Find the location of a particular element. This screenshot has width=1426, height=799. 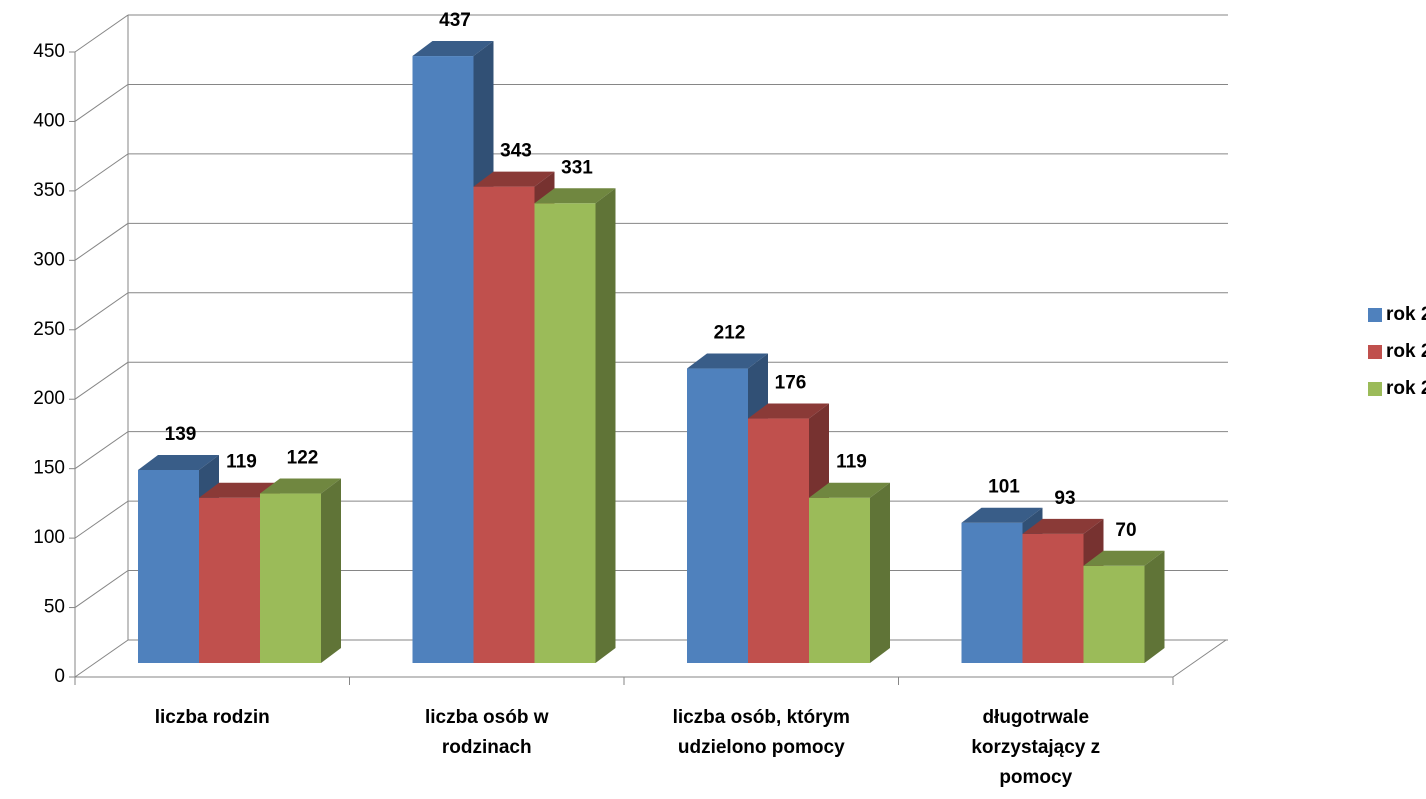

legend-label: rok 2016 is located at coordinates (1406, 351).